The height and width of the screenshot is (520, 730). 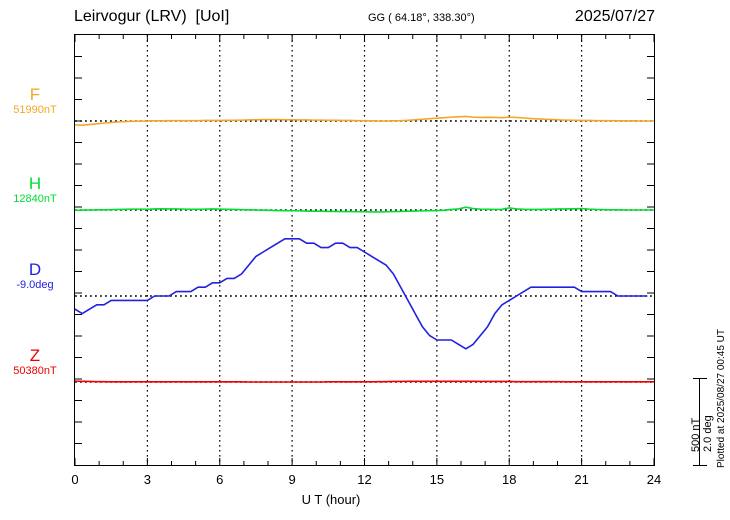 What do you see at coordinates (700, 465) in the screenshot?
I see `scale-bar-cap-bottom` at bounding box center [700, 465].